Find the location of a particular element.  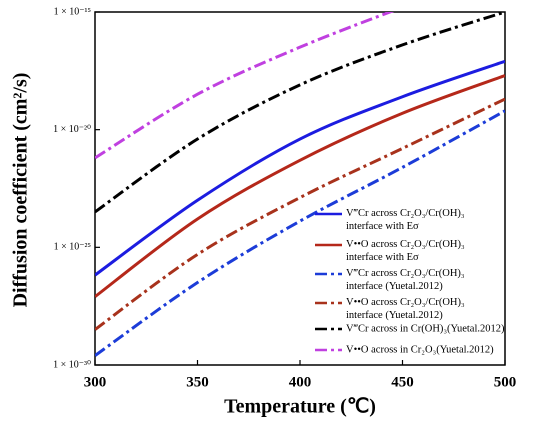

x-tick-label: 300 is located at coordinates (95, 382).